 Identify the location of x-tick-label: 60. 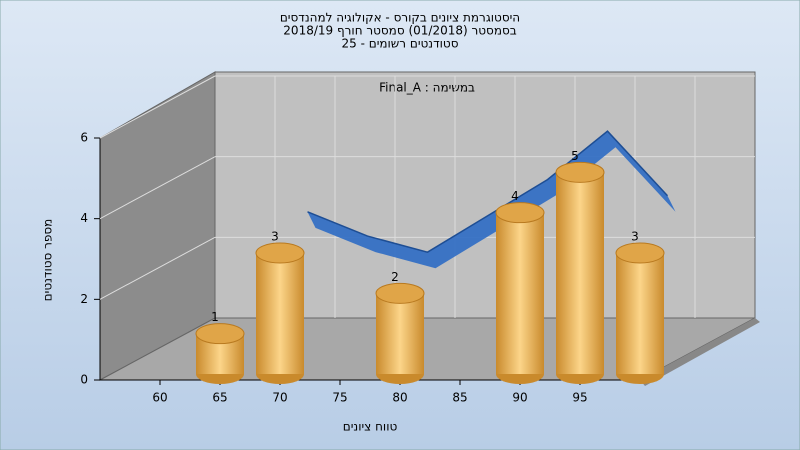
(159, 398).